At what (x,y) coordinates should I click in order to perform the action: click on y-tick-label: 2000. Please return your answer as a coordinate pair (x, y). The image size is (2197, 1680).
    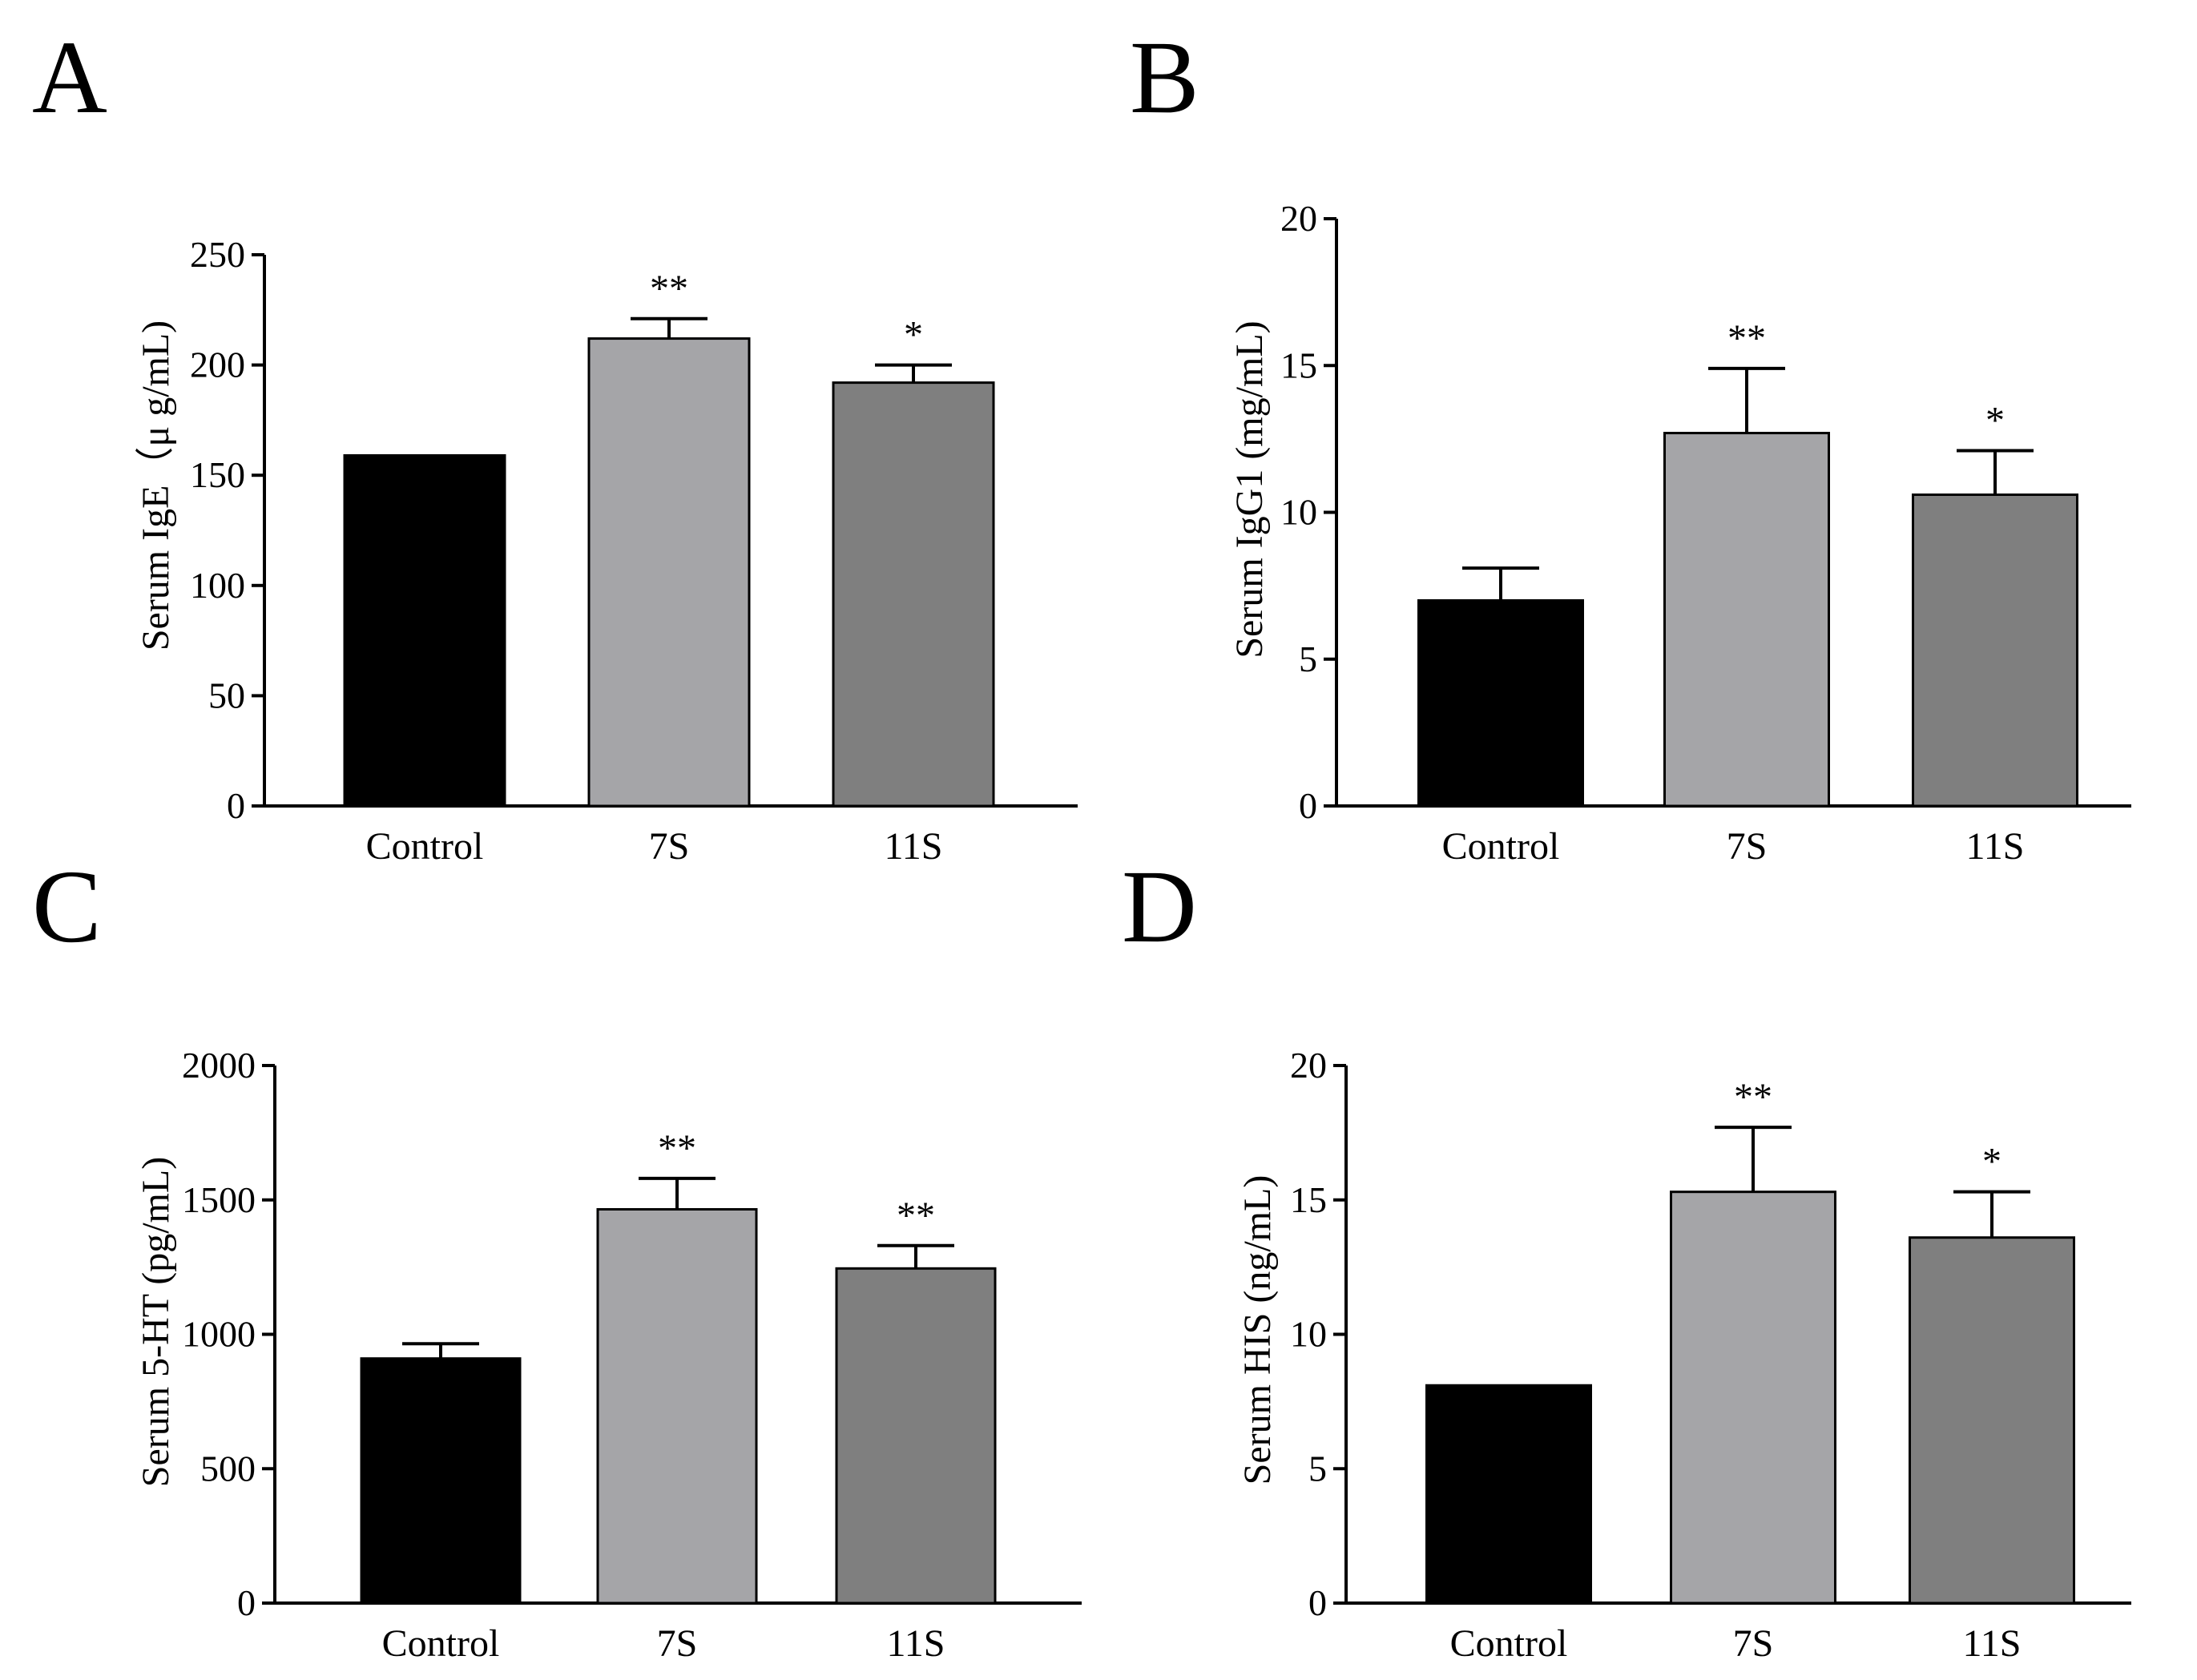
    Looking at the image, I should click on (219, 1065).